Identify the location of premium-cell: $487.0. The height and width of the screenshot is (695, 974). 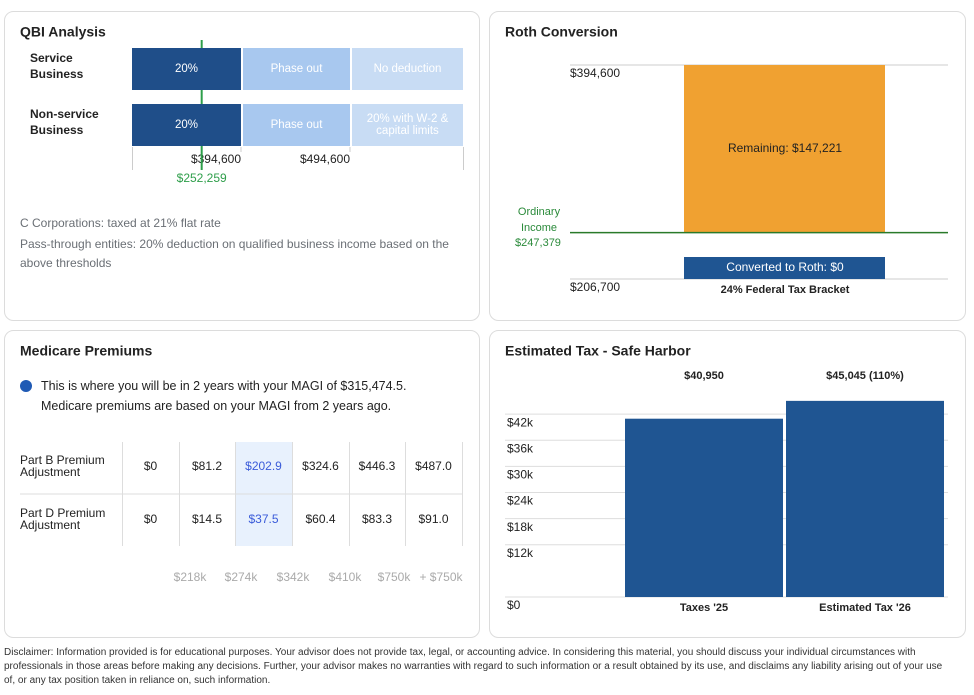
(433, 466).